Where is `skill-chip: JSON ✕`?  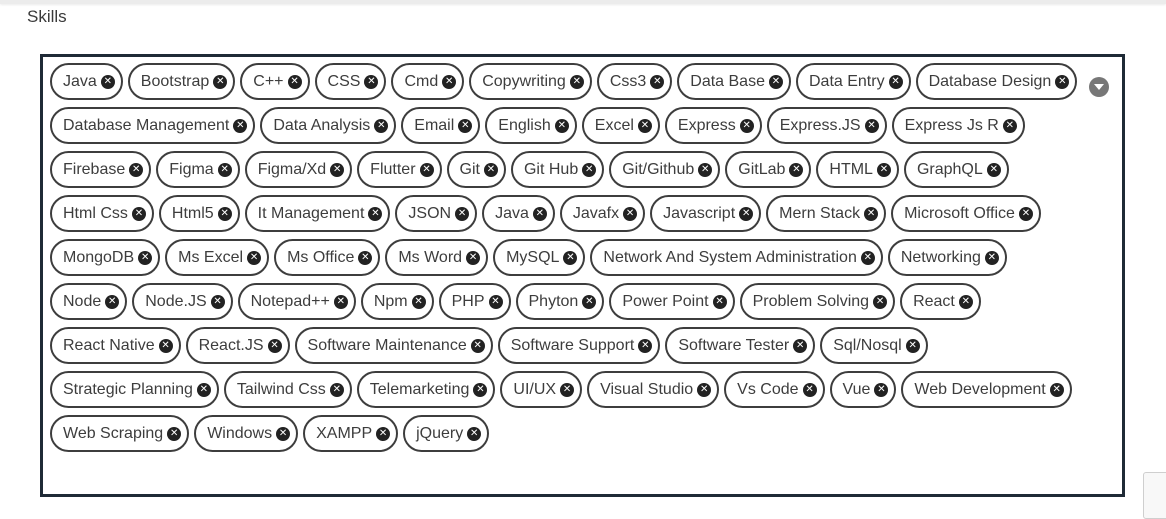 skill-chip: JSON ✕ is located at coordinates (436, 213).